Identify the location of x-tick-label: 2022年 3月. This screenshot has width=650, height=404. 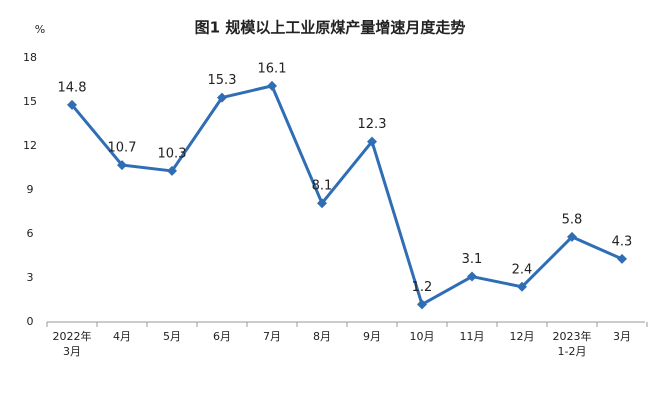
(72, 343).